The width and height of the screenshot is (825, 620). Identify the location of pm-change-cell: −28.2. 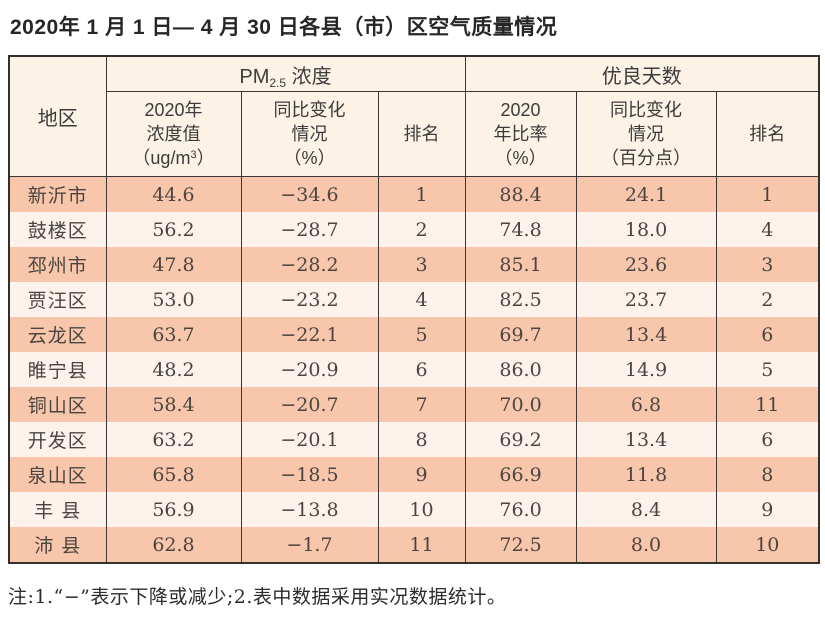
(309, 264).